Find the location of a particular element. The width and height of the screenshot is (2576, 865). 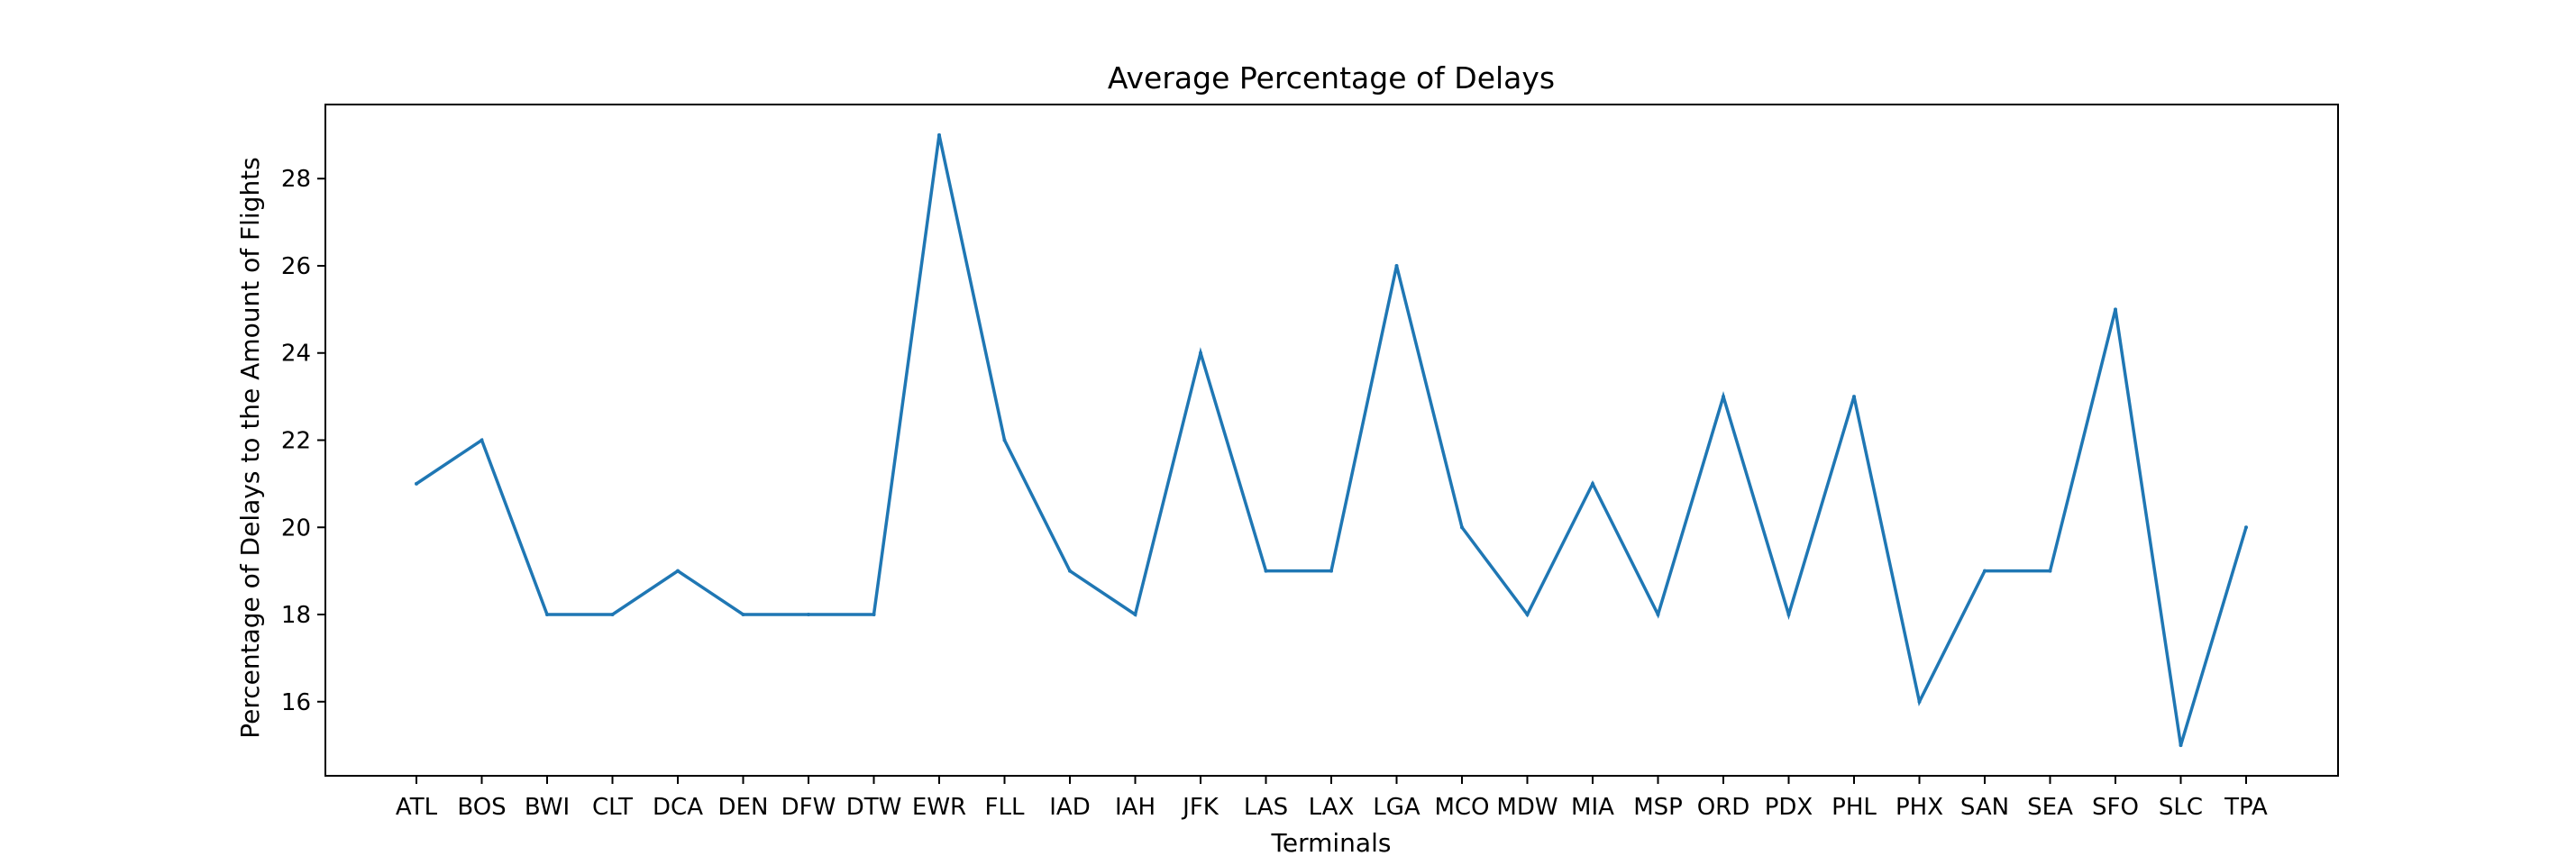

y-tick-label: 24 is located at coordinates (296, 354).